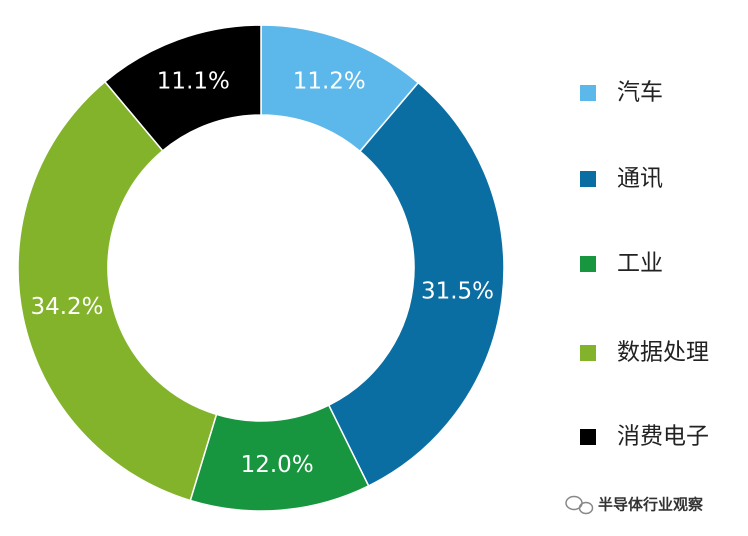 The width and height of the screenshot is (748, 536). Describe the element at coordinates (193, 81) in the screenshot. I see `value-label: 11.1%` at that location.